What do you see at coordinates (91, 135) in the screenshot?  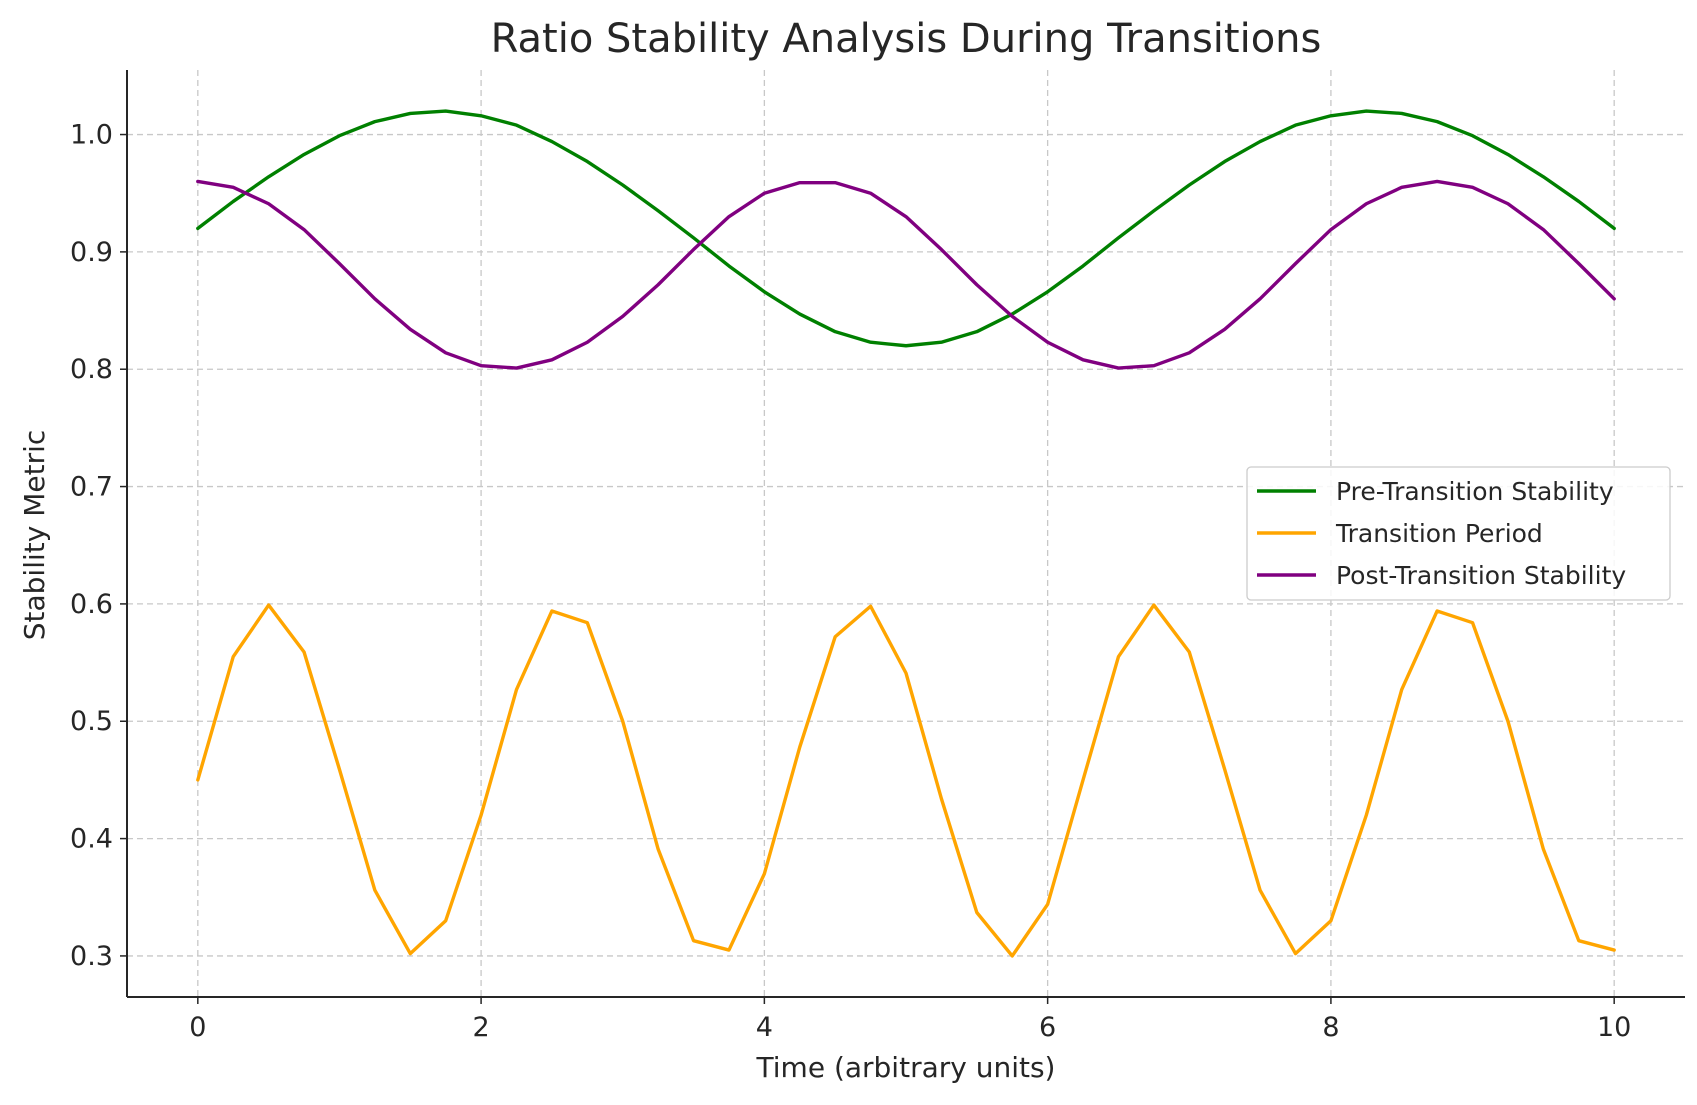 I see `y-tick-label: 1.0` at bounding box center [91, 135].